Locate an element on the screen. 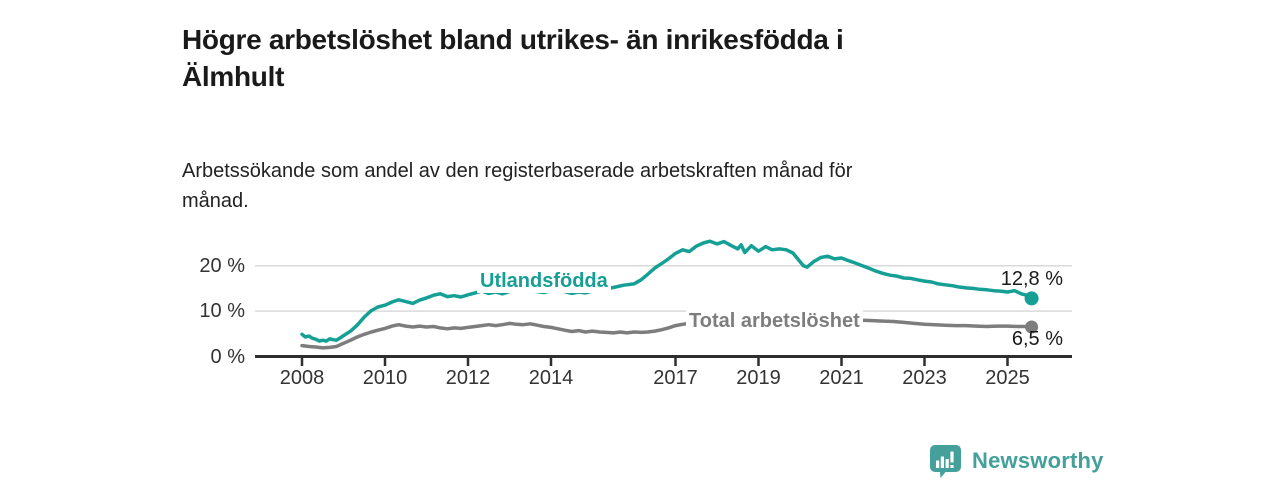 This screenshot has width=1280, height=480. newsworthy-logo-text: Newsworthy is located at coordinates (1038, 460).